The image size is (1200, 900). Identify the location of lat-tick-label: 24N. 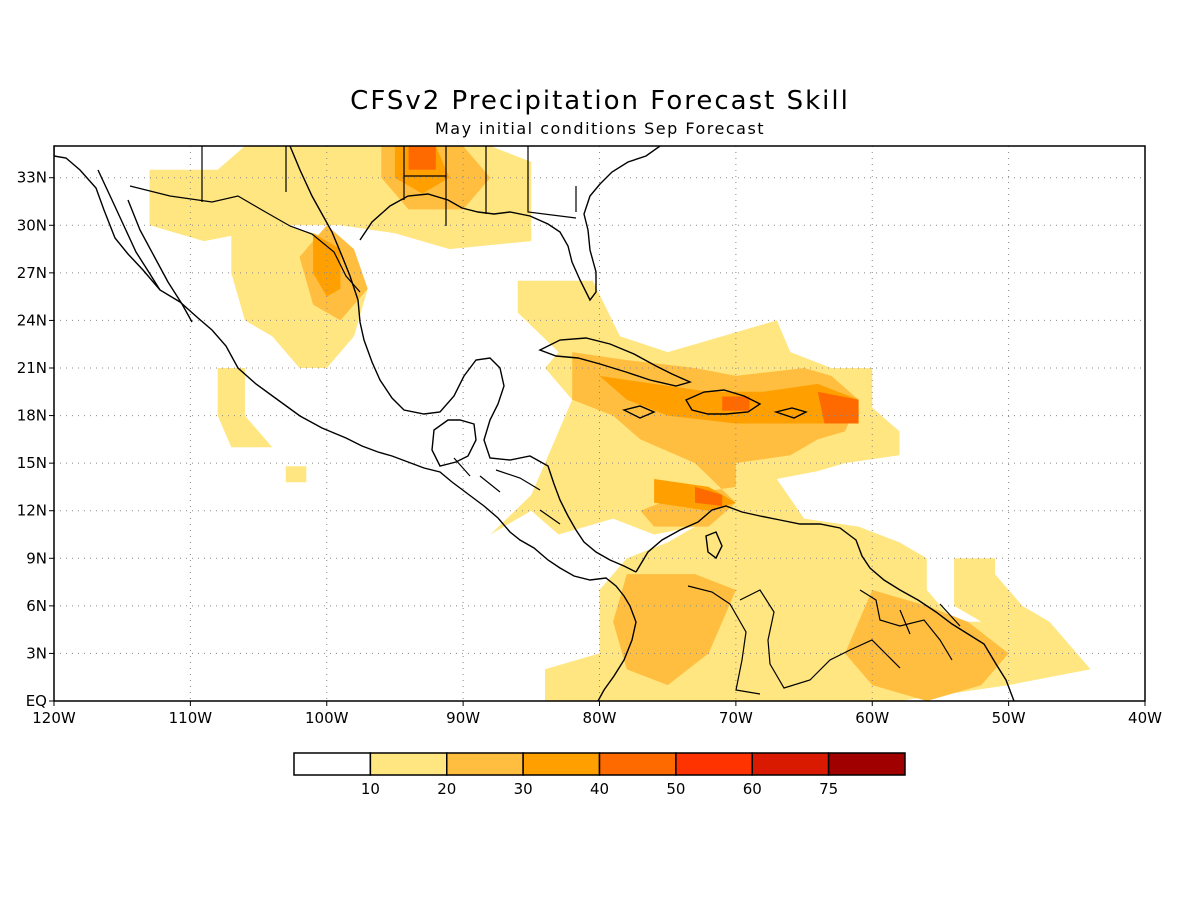
(32, 320).